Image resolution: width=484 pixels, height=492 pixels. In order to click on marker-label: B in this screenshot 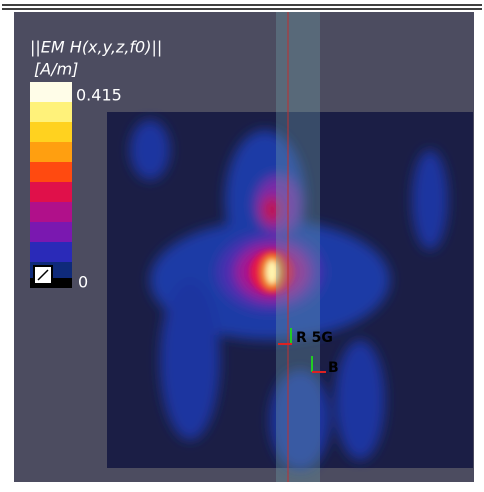, I will do `click(333, 368)`.